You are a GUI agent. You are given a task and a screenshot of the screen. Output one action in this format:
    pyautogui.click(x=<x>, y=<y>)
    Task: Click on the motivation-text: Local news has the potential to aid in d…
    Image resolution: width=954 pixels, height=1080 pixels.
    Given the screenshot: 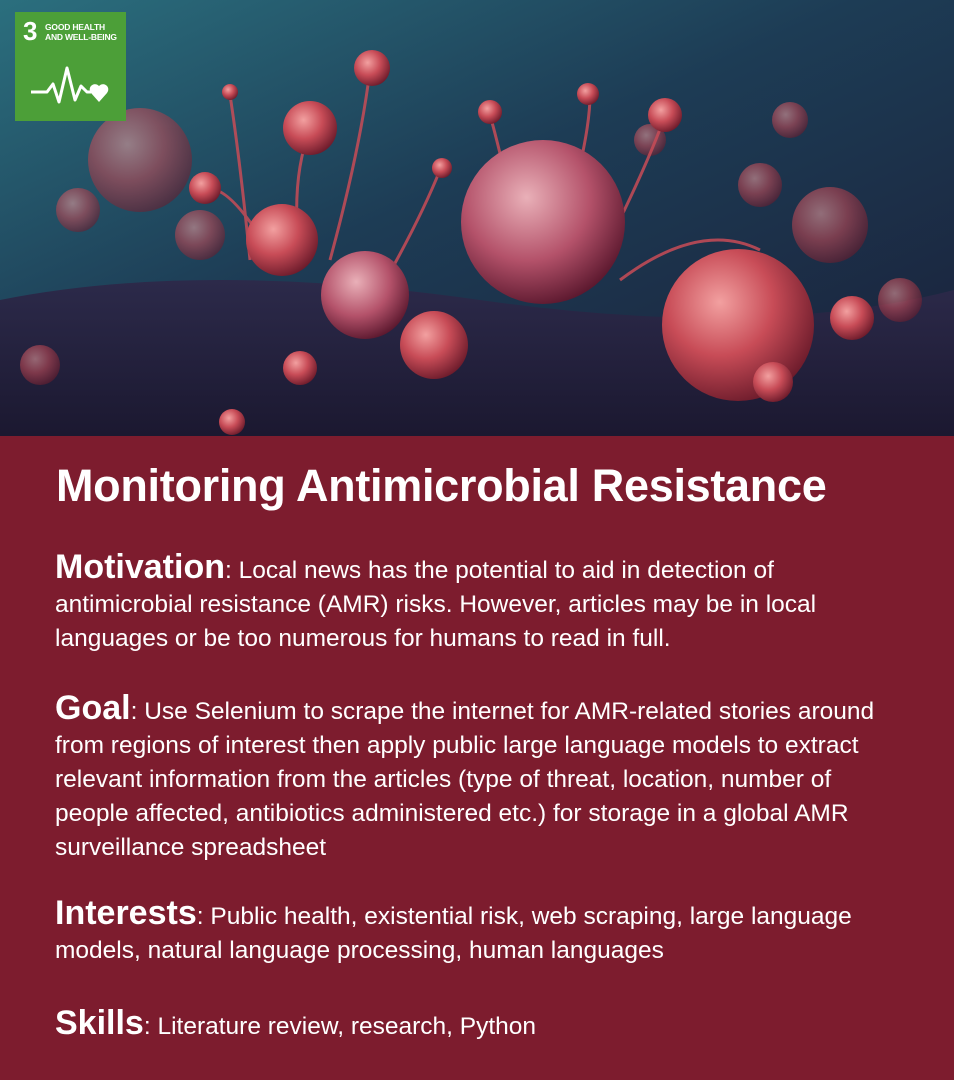 What is the action you would take?
    pyautogui.click(x=436, y=604)
    